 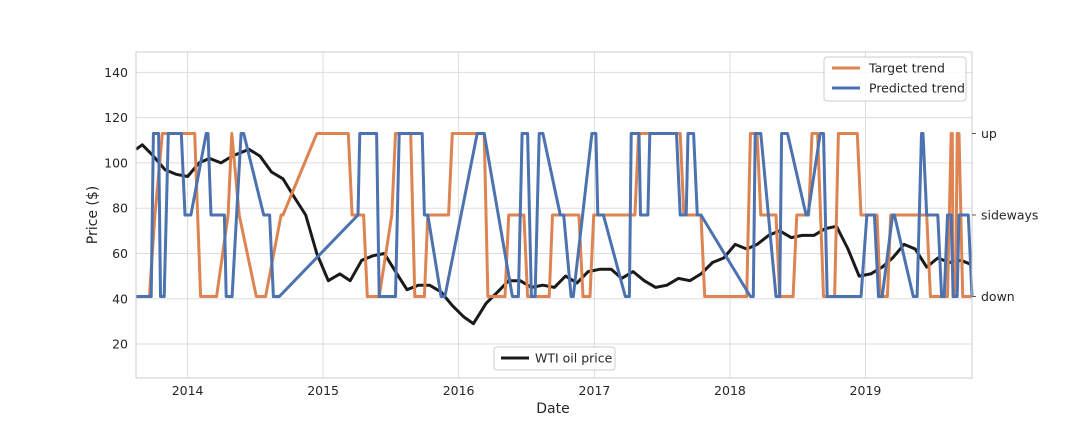 What do you see at coordinates (574, 358) in the screenshot?
I see `legend-price-label: WTI oil price` at bounding box center [574, 358].